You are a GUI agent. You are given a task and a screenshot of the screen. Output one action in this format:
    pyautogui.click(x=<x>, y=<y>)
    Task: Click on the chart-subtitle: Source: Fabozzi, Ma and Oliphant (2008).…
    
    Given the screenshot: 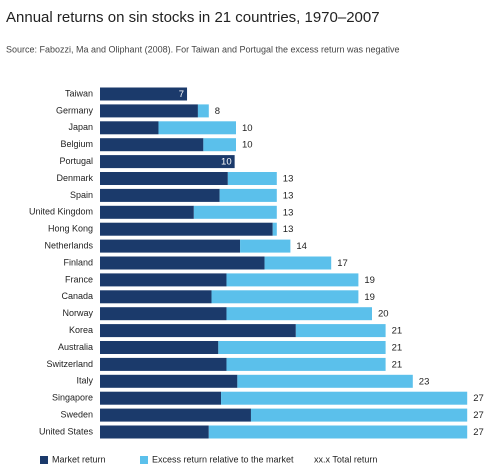 What is the action you would take?
    pyautogui.click(x=203, y=49)
    